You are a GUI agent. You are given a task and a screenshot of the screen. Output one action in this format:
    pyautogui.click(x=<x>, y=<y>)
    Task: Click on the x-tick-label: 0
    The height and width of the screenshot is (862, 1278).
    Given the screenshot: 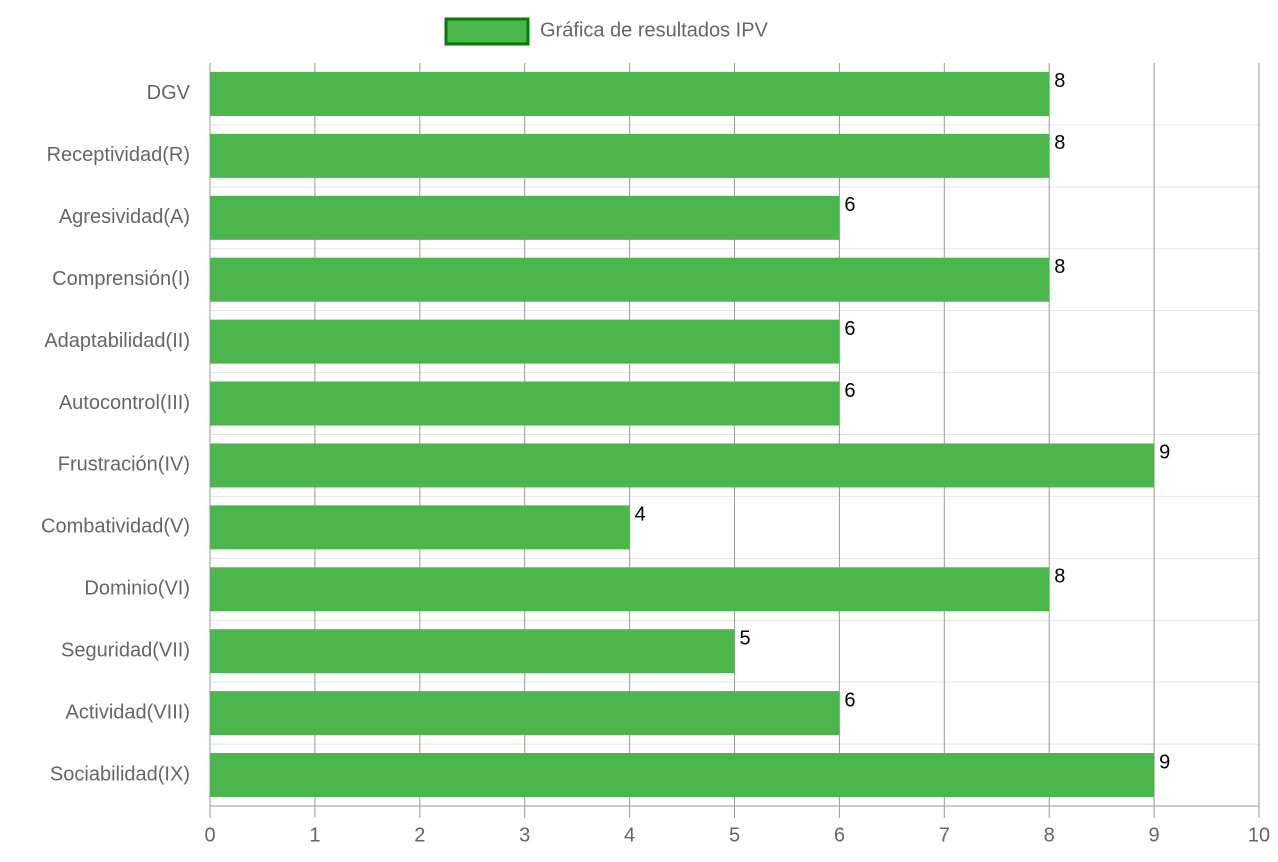 What is the action you would take?
    pyautogui.click(x=209, y=835)
    